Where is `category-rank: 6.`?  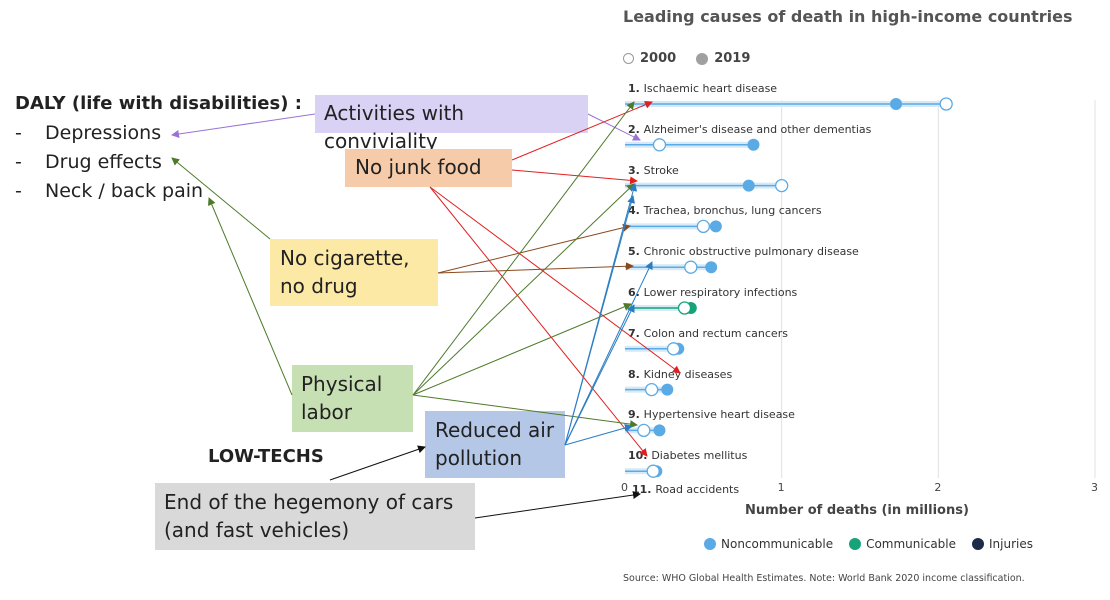
category-rank: 6. is located at coordinates (636, 292).